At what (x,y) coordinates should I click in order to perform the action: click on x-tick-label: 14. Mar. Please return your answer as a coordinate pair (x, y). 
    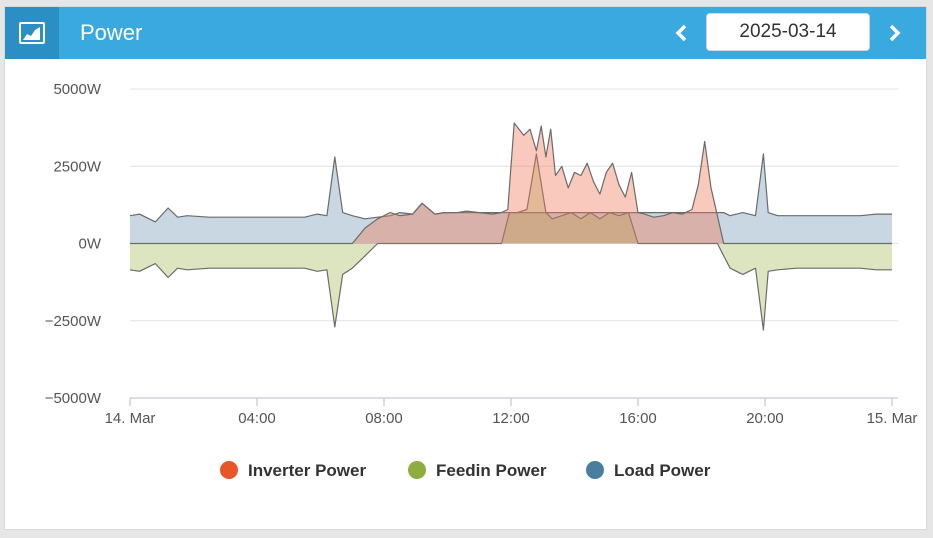
    Looking at the image, I should click on (130, 418).